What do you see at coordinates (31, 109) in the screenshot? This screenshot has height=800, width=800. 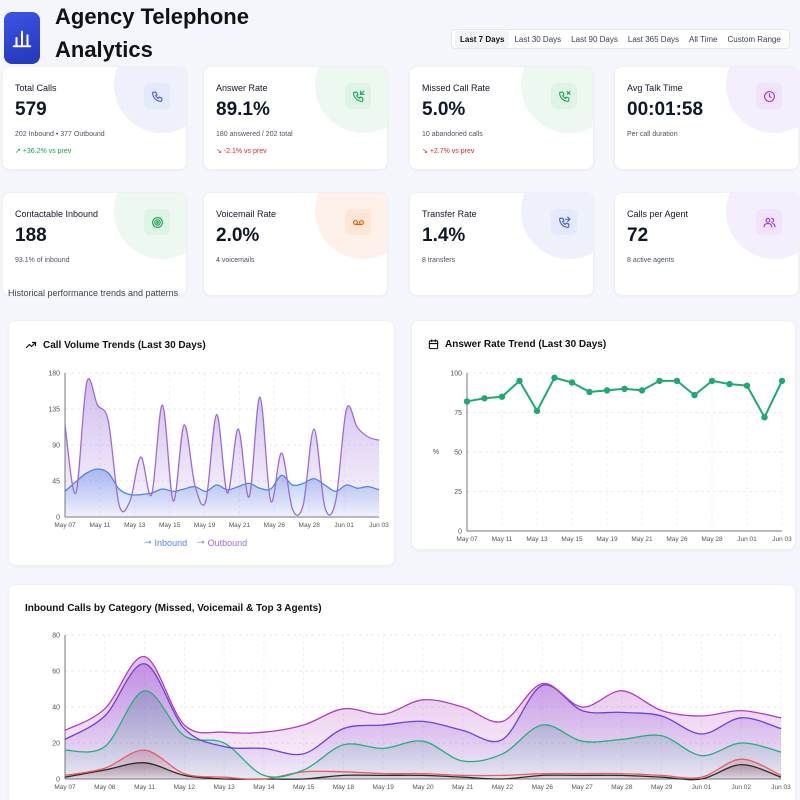 I see `kpi-value: 579` at bounding box center [31, 109].